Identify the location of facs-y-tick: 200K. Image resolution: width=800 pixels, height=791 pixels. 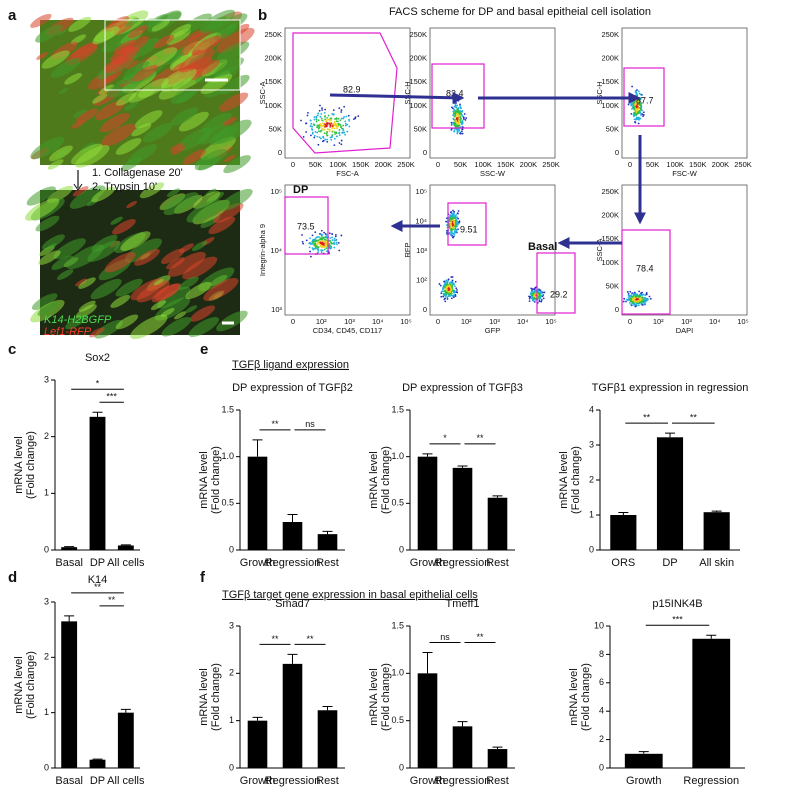
(273, 58).